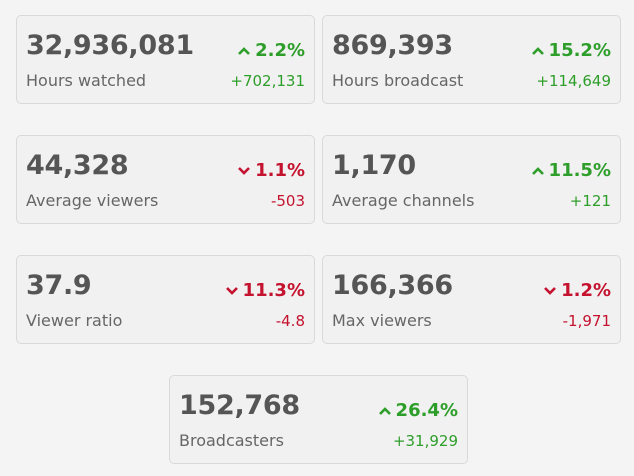 The width and height of the screenshot is (634, 476). What do you see at coordinates (398, 80) in the screenshot?
I see `stat-label: Hours broadcast` at bounding box center [398, 80].